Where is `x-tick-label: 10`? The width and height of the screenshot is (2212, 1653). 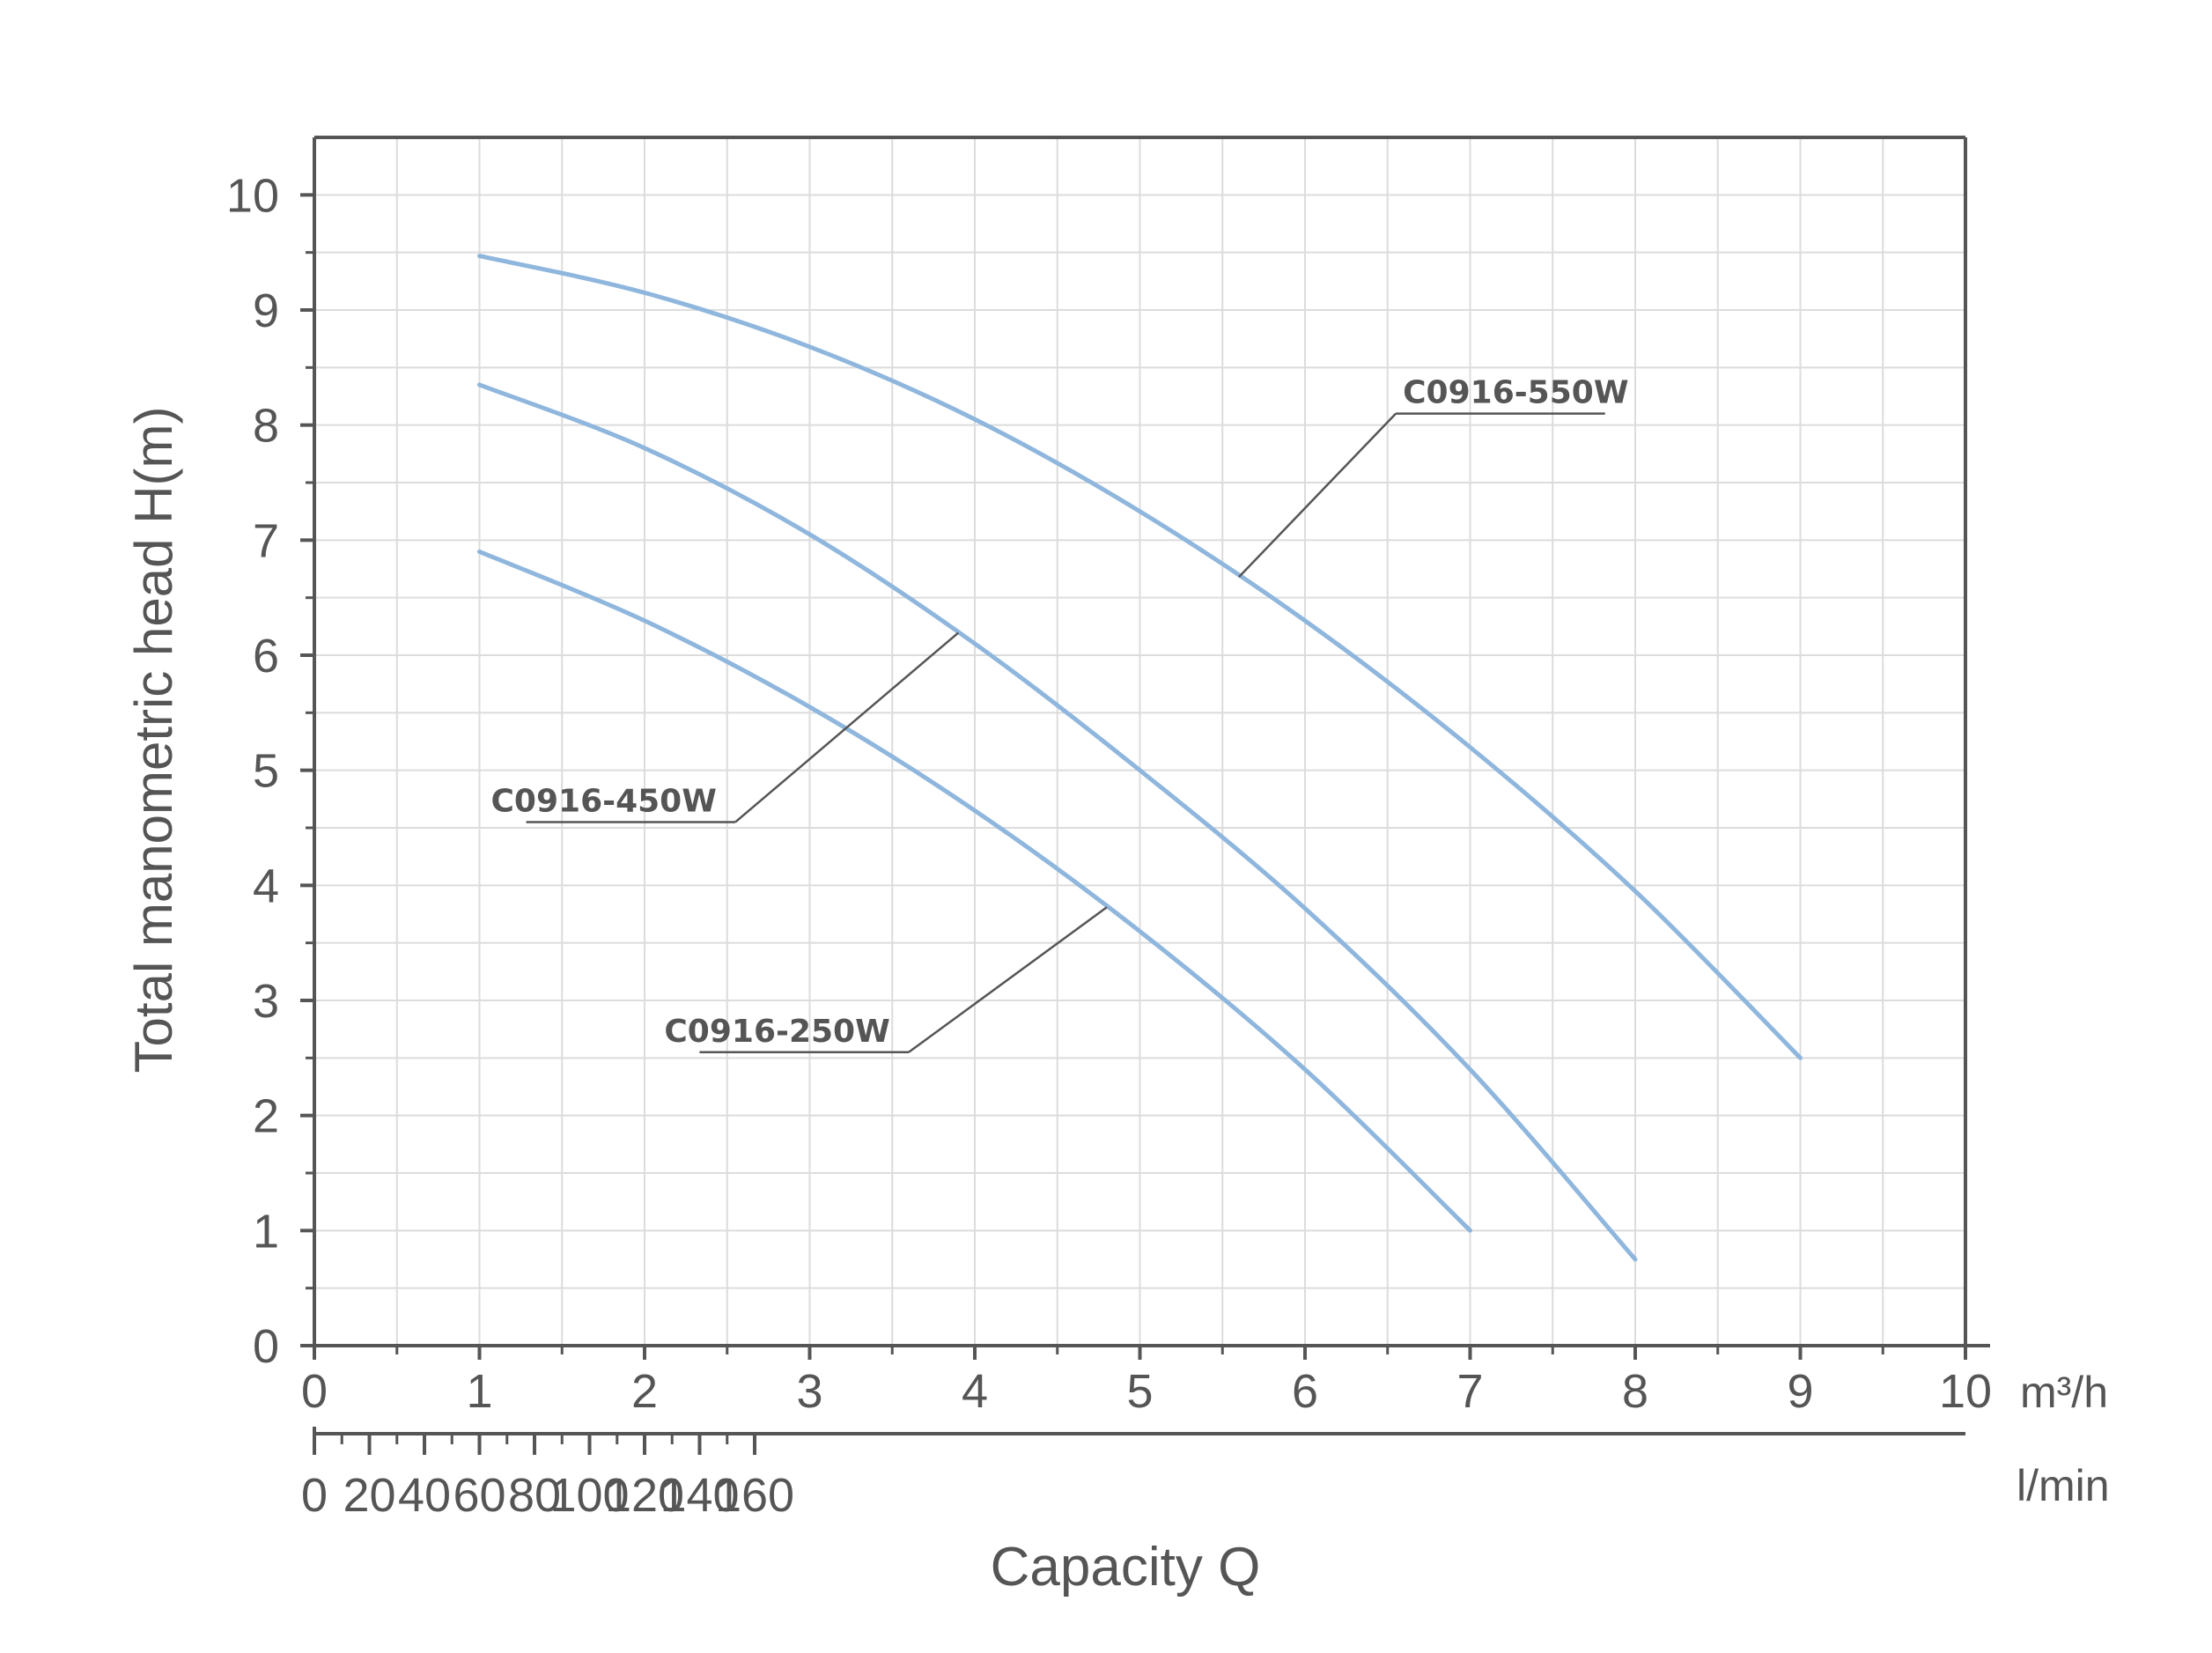 x-tick-label: 10 is located at coordinates (1965, 1391).